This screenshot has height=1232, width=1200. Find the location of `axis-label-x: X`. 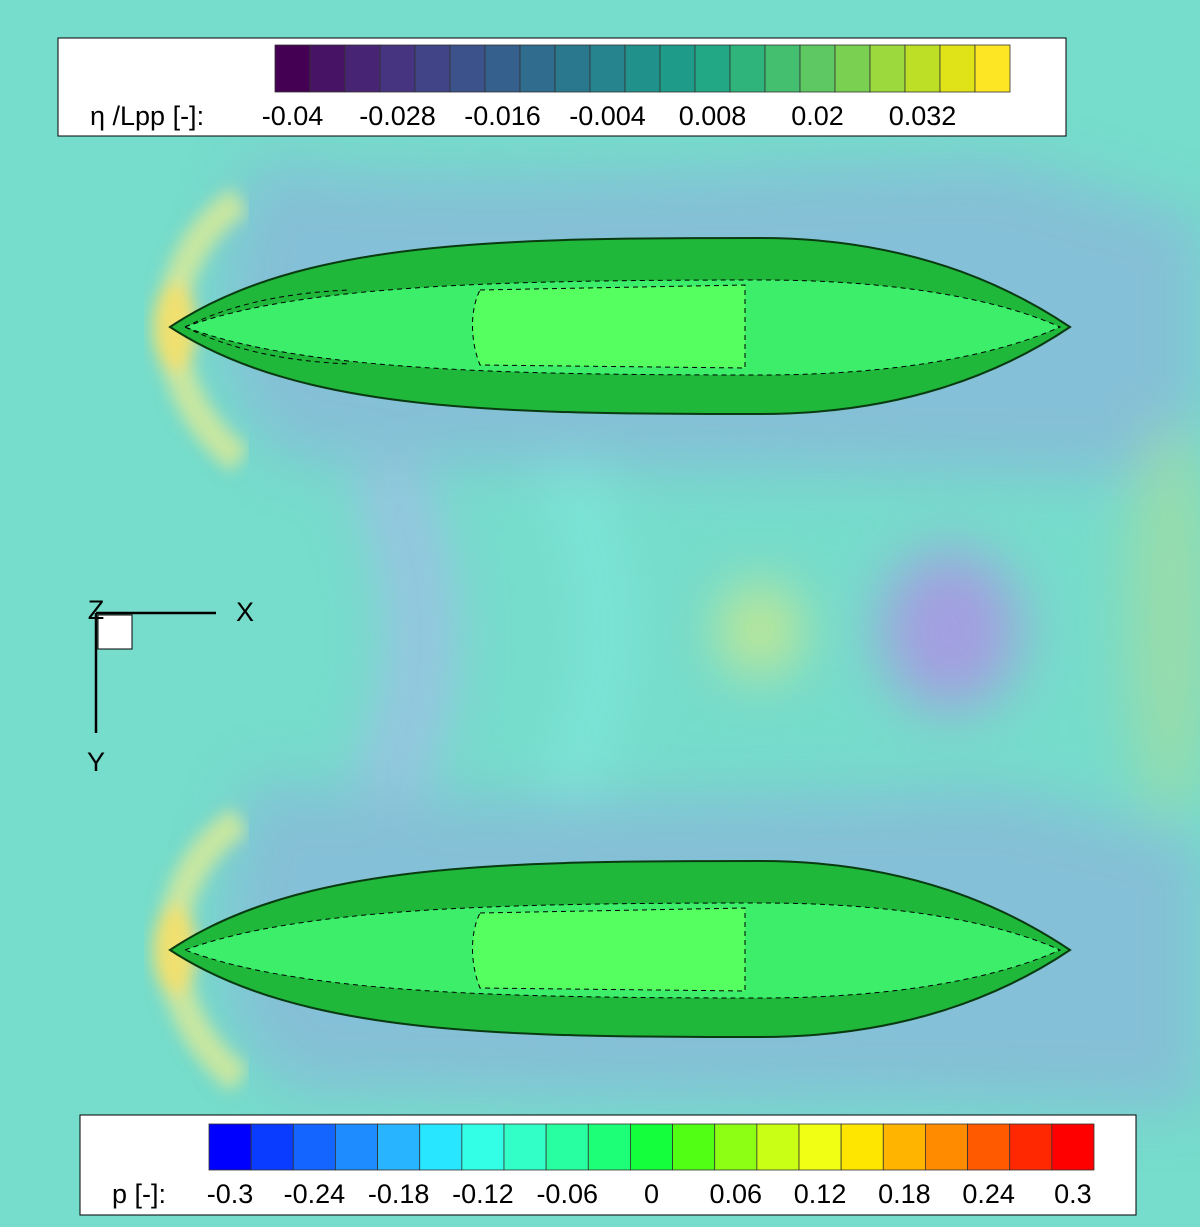

axis-label-x: X is located at coordinates (245, 612).